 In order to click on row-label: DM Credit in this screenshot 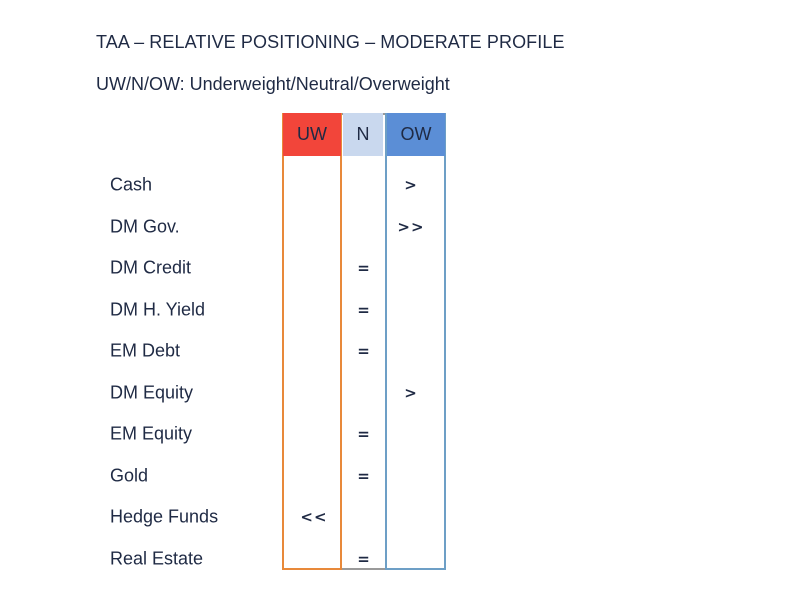, I will do `click(151, 267)`.